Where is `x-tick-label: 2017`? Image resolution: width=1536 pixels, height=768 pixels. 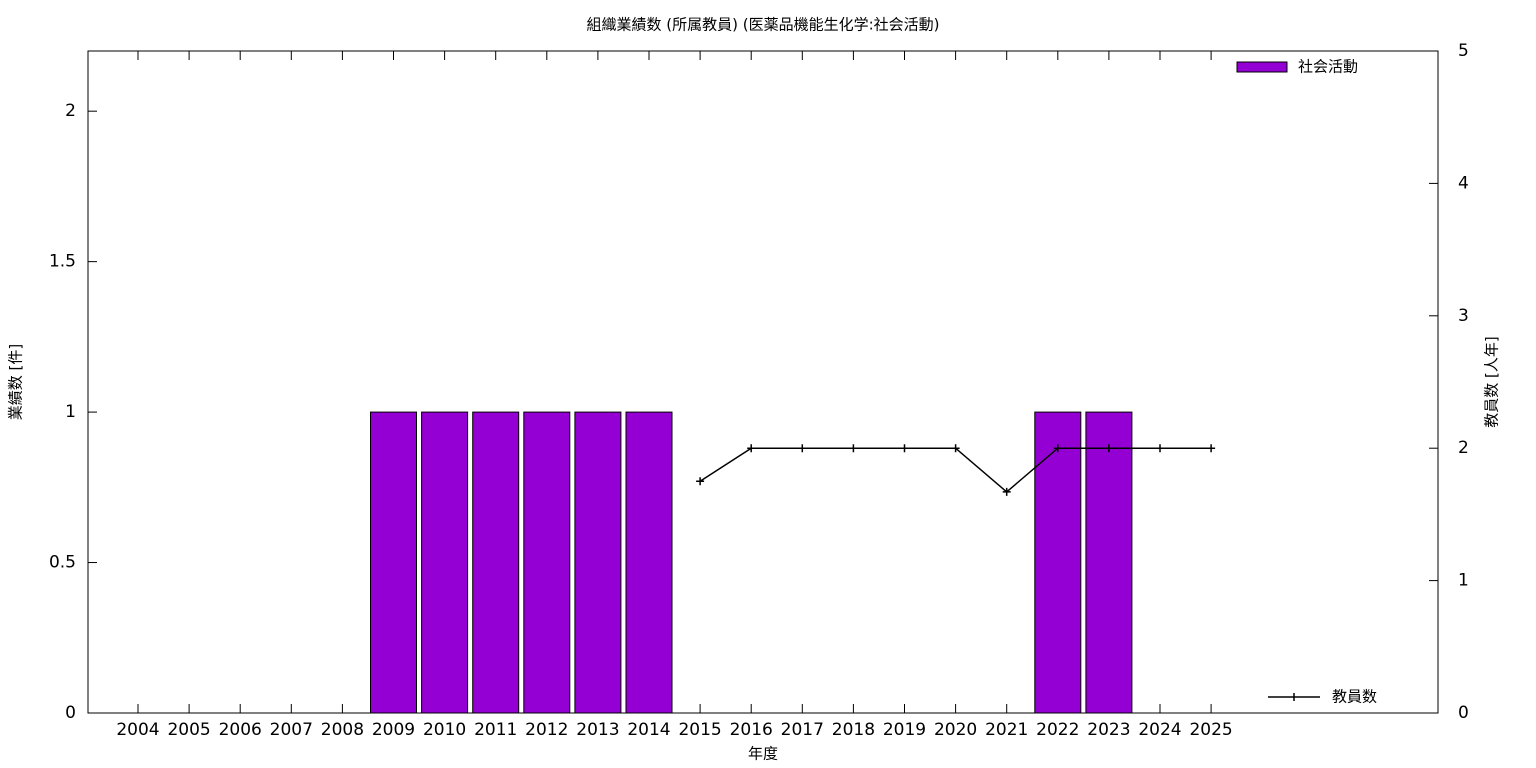
x-tick-label: 2017 is located at coordinates (802, 730).